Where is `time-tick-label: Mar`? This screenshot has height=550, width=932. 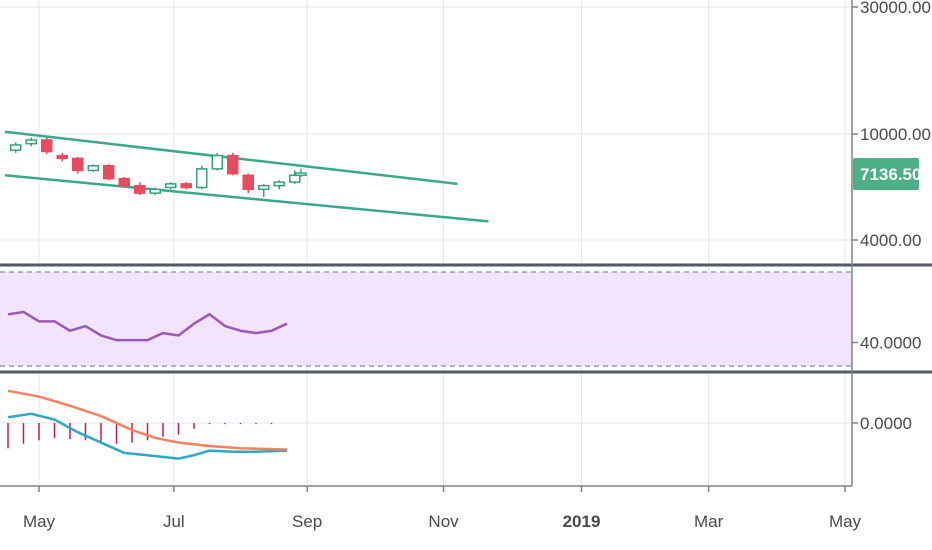 time-tick-label: Mar is located at coordinates (709, 521).